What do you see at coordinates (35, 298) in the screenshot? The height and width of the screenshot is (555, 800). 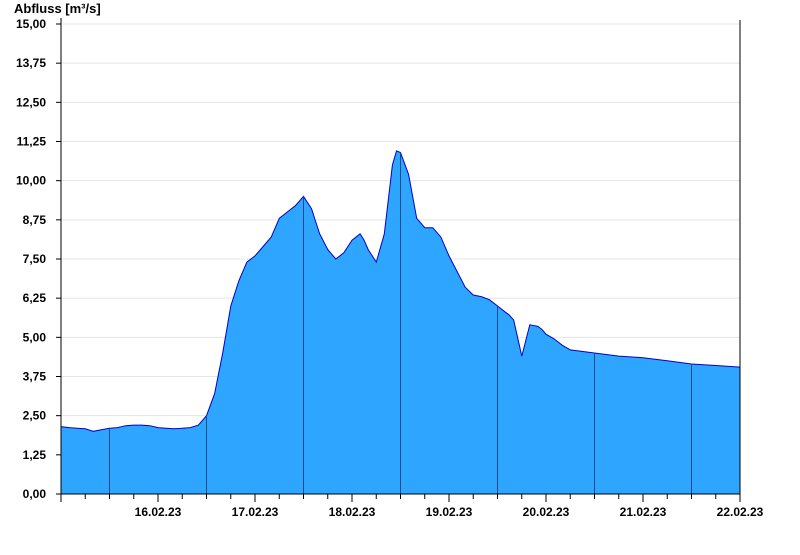 I see `y-tick-label: 6,25` at bounding box center [35, 298].